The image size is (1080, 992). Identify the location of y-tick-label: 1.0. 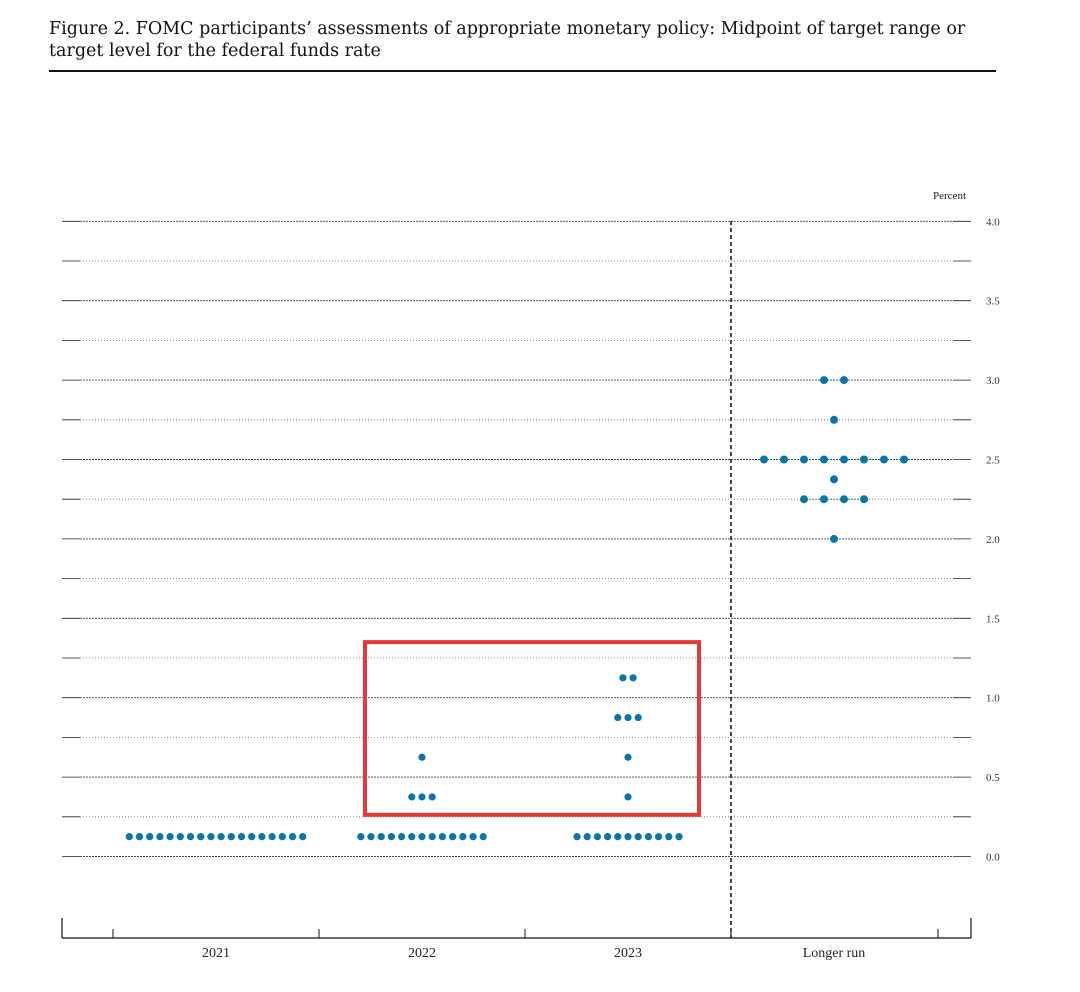
(993, 699).